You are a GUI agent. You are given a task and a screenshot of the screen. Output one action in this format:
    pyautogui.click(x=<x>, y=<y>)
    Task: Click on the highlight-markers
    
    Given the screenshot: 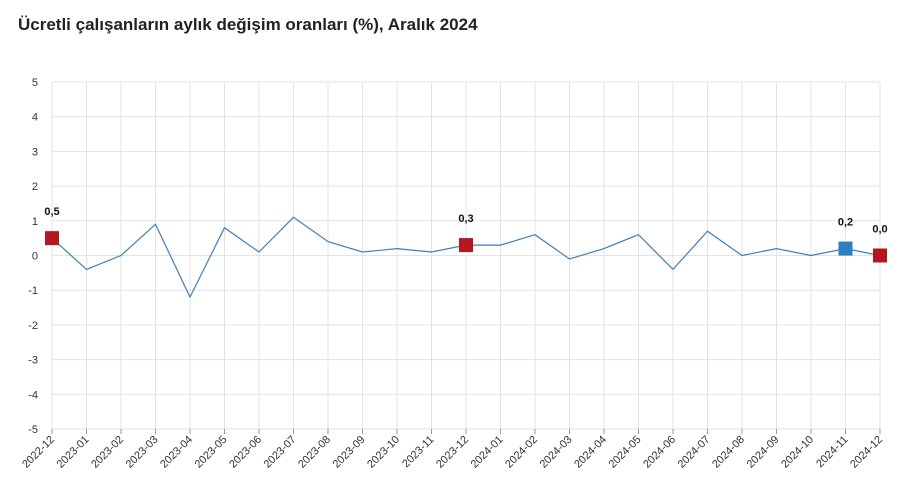 What is the action you would take?
    pyautogui.click(x=466, y=247)
    